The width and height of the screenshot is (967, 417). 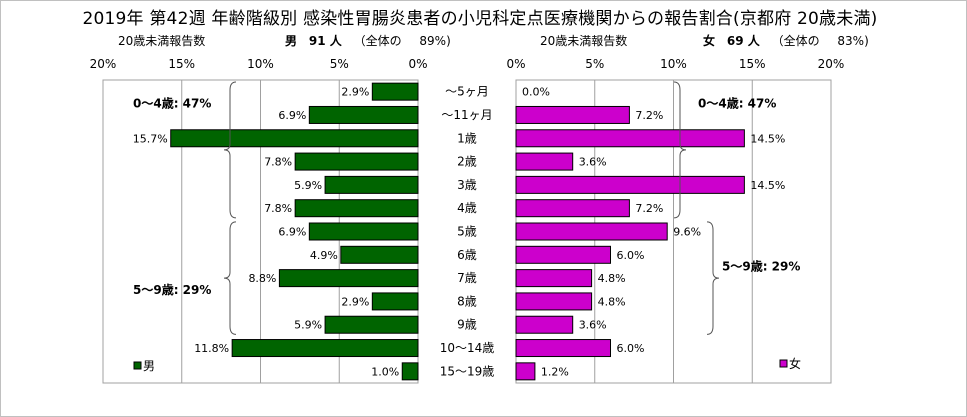 What do you see at coordinates (795, 363) in the screenshot?
I see `female-legend-label: 女` at bounding box center [795, 363].